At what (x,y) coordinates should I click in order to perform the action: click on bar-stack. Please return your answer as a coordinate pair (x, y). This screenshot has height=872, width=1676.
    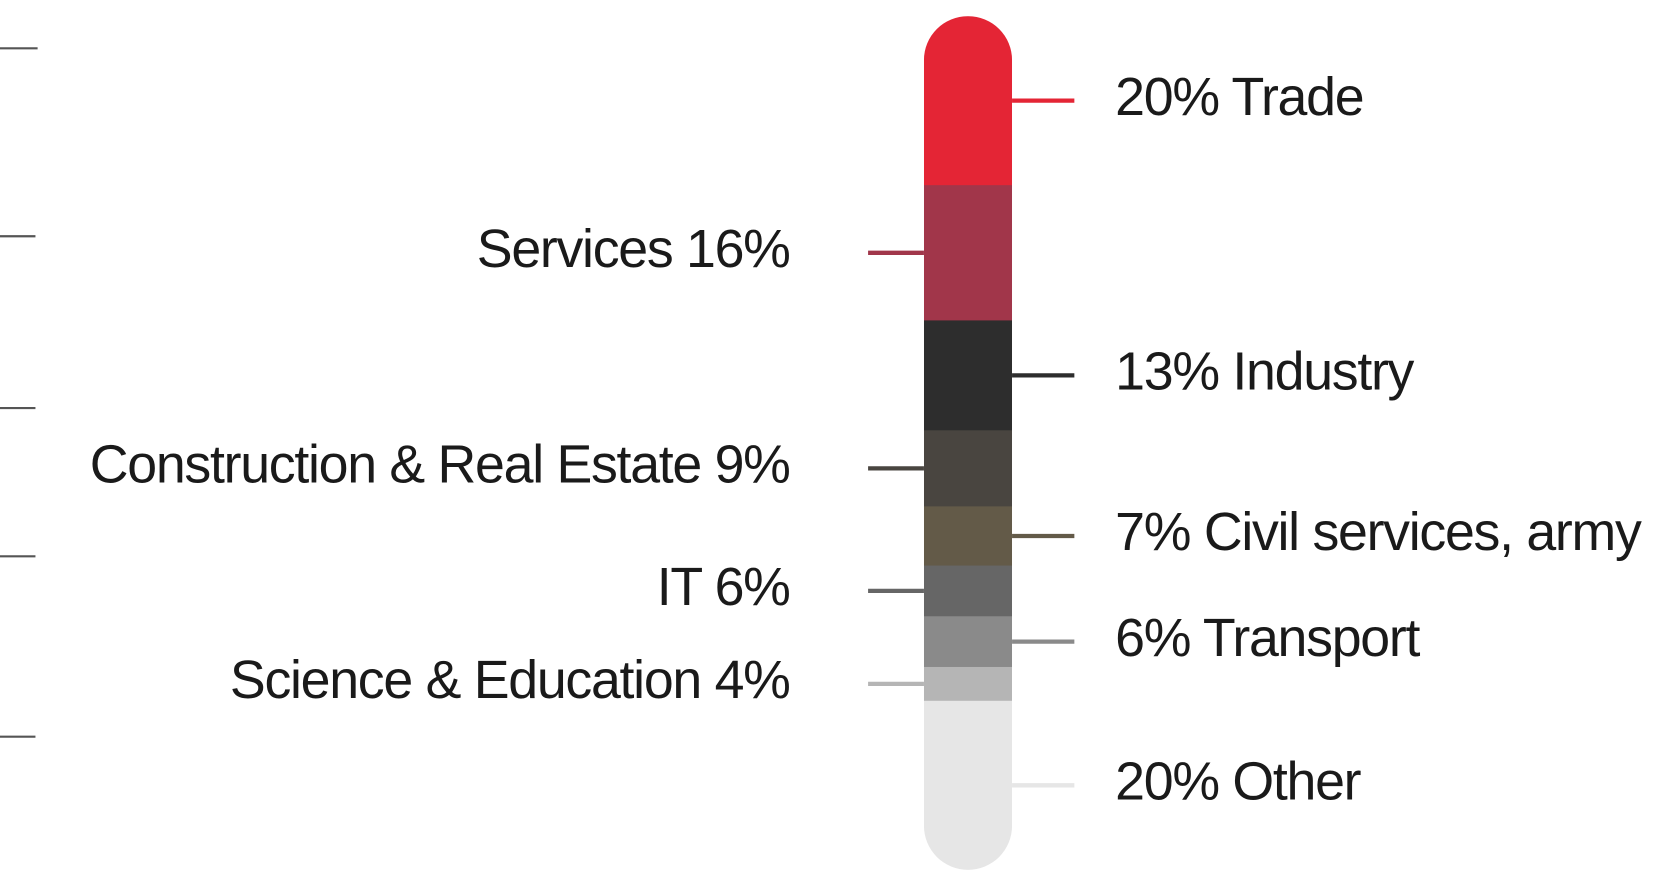
    Looking at the image, I should click on (968, 443).